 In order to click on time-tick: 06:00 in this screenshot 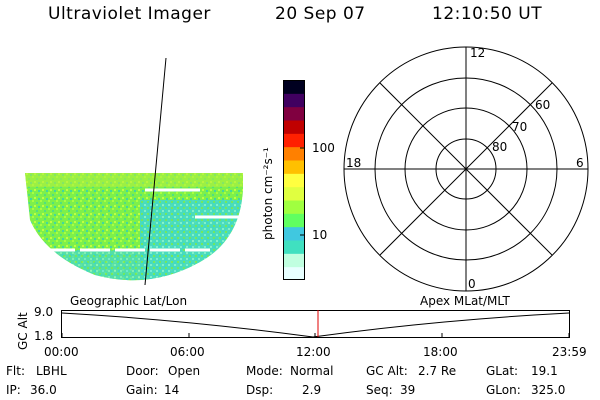, I will do `click(187, 352)`.